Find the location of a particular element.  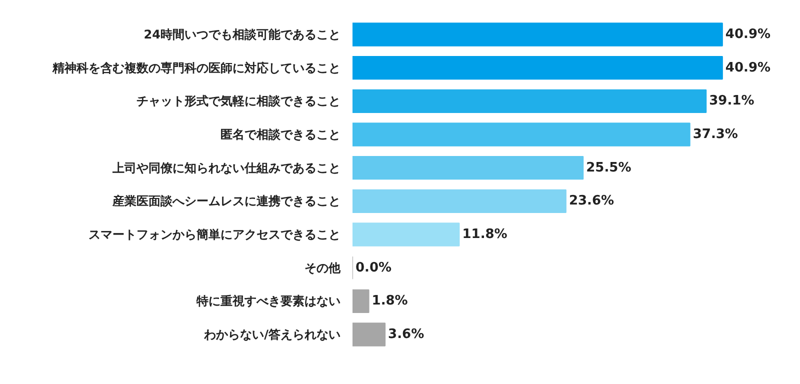

data-label: 0.0% is located at coordinates (374, 268).